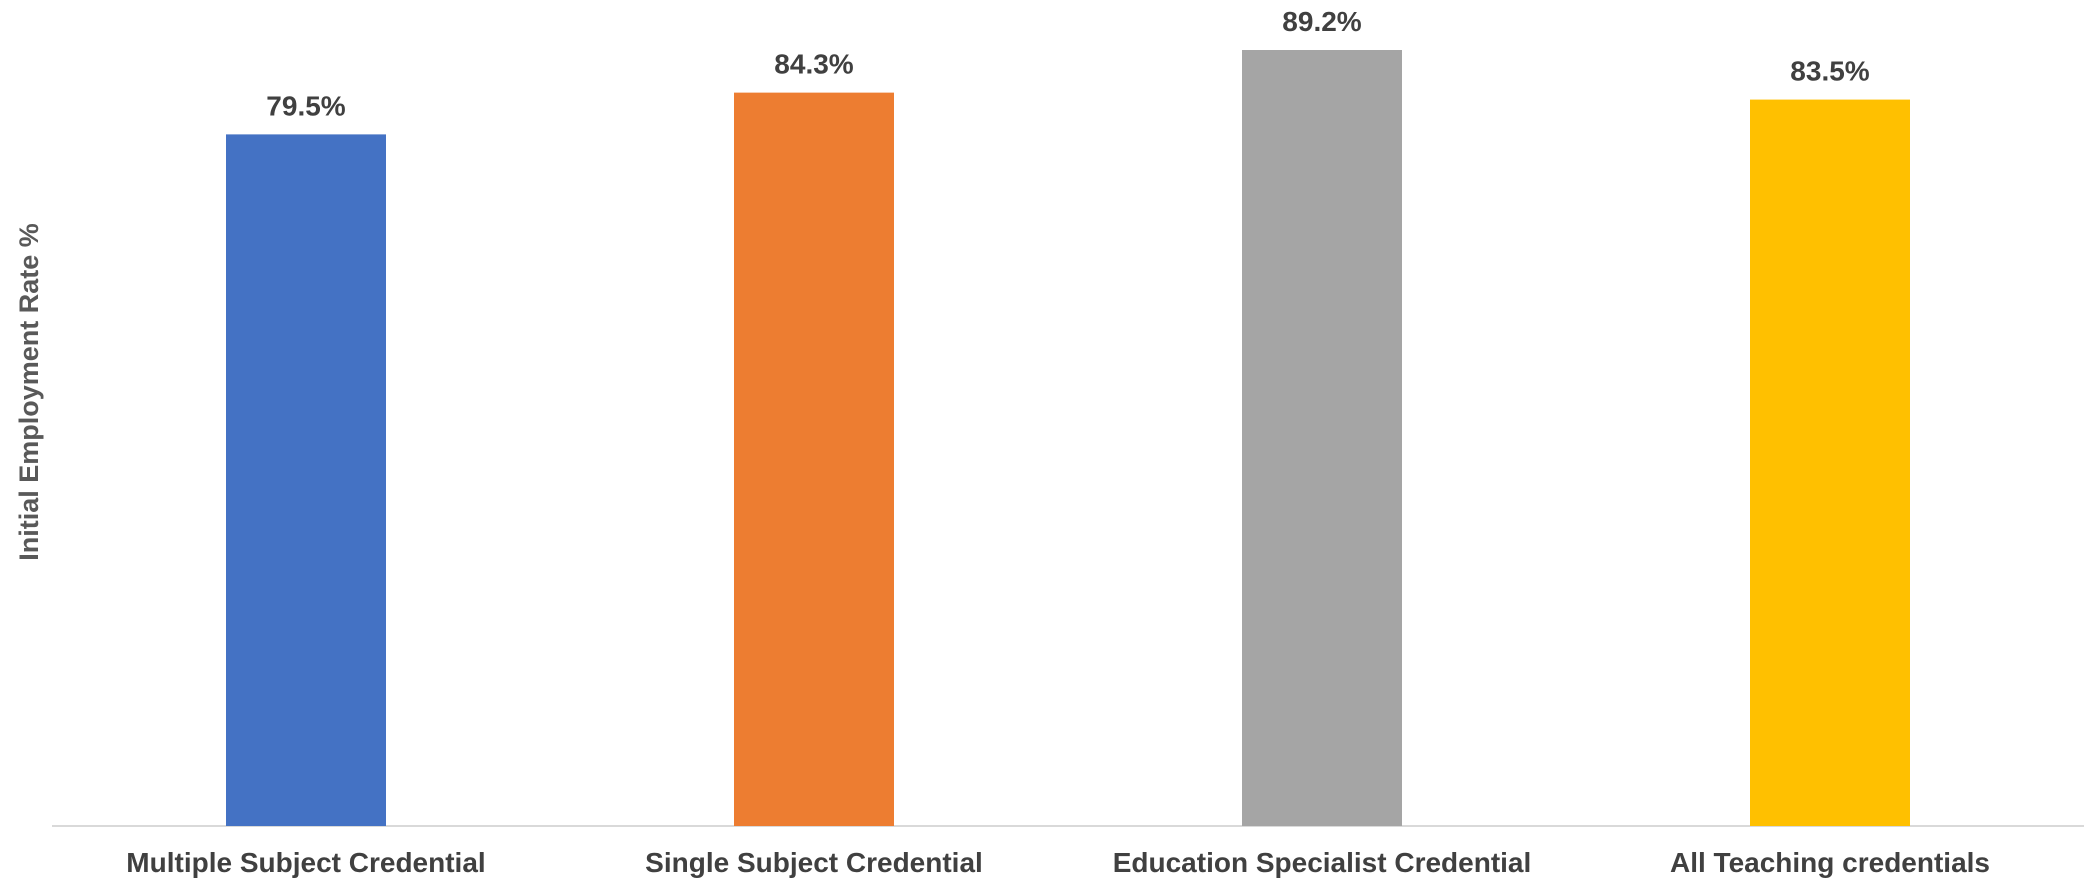 Image resolution: width=2095 pixels, height=882 pixels. What do you see at coordinates (305, 862) in the screenshot?
I see `category-label: Multiple Subject Credential` at bounding box center [305, 862].